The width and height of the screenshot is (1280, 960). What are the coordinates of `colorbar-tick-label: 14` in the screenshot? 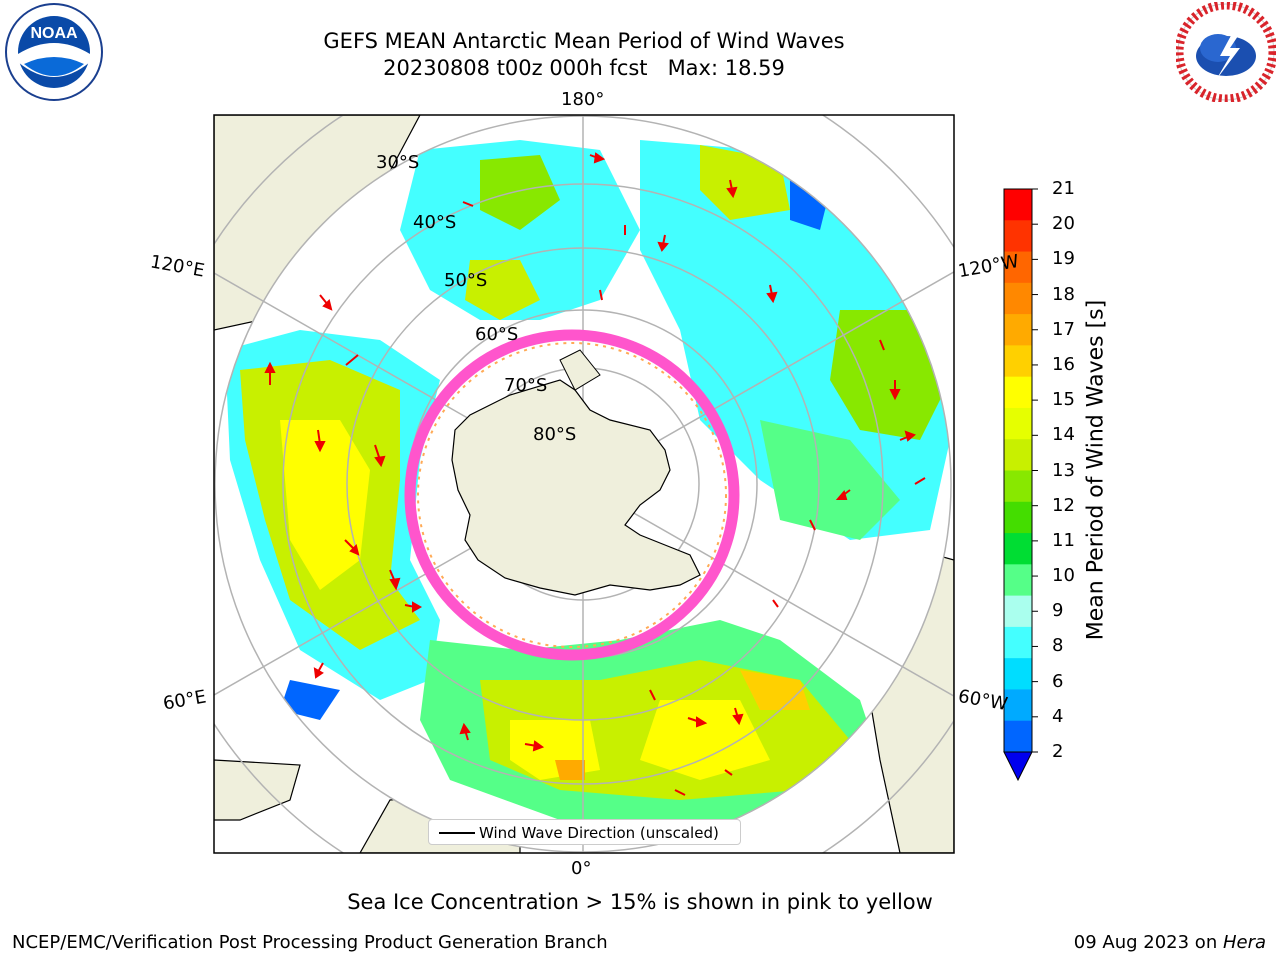 It's located at (1063, 435).